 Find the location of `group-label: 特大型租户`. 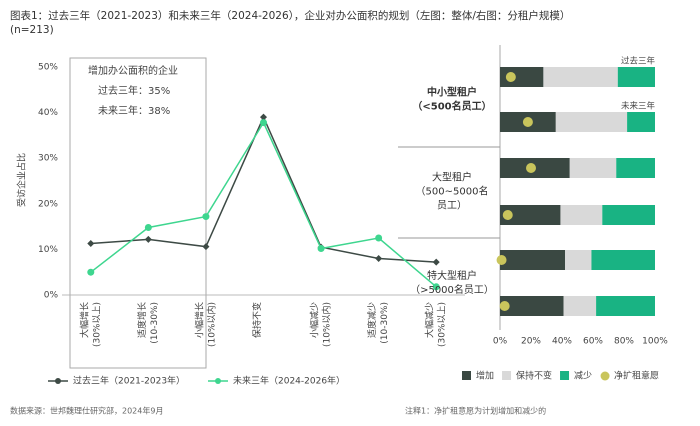

group-label: 特大型租户 is located at coordinates (452, 275).